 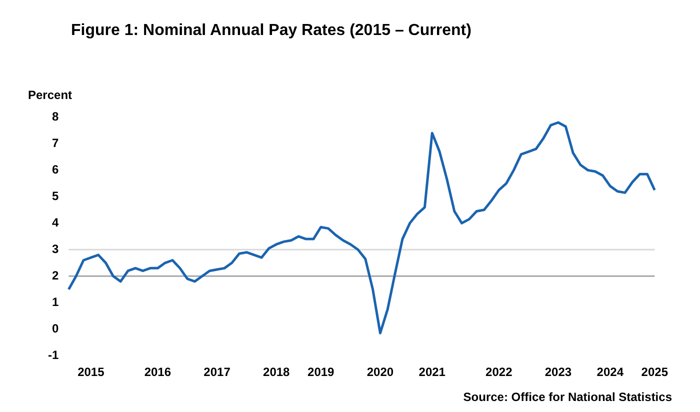 I want to click on x-tick-label: 2021, so click(x=432, y=372).